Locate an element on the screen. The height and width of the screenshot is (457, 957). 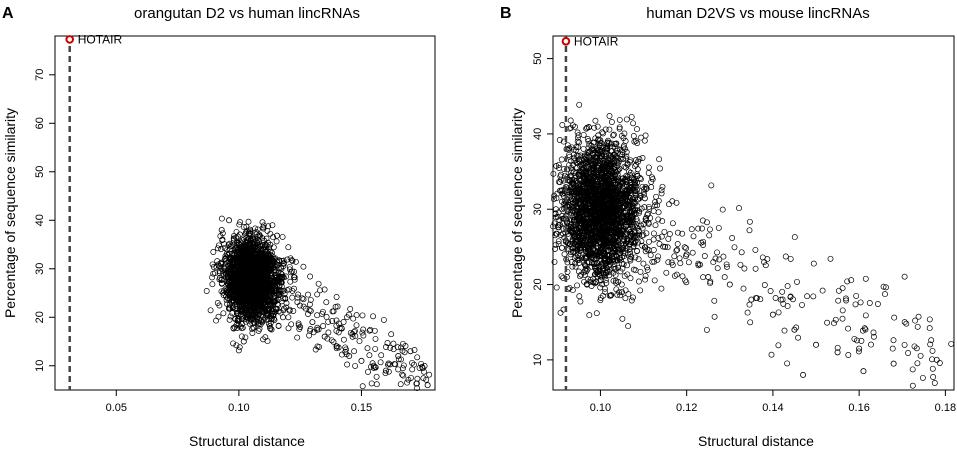
panel-a-title: orangutan D2 vs human lincRNAs is located at coordinates (247, 13).